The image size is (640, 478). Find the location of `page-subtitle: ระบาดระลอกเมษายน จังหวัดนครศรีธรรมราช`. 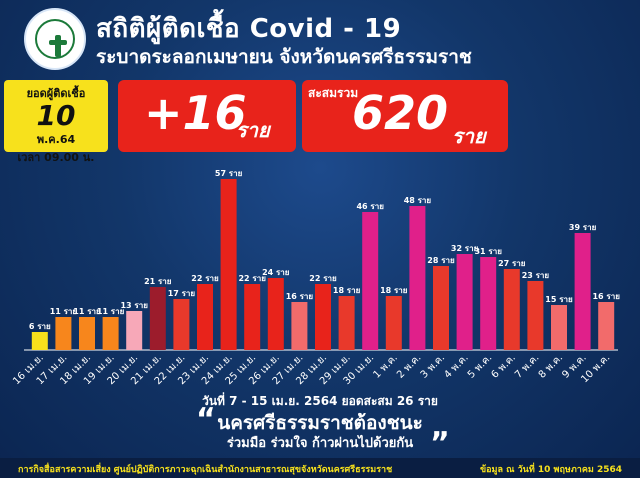

page-subtitle: ระบาดระลอกเมษายน จังหวัดนครศรีธรรมราช is located at coordinates (284, 57).